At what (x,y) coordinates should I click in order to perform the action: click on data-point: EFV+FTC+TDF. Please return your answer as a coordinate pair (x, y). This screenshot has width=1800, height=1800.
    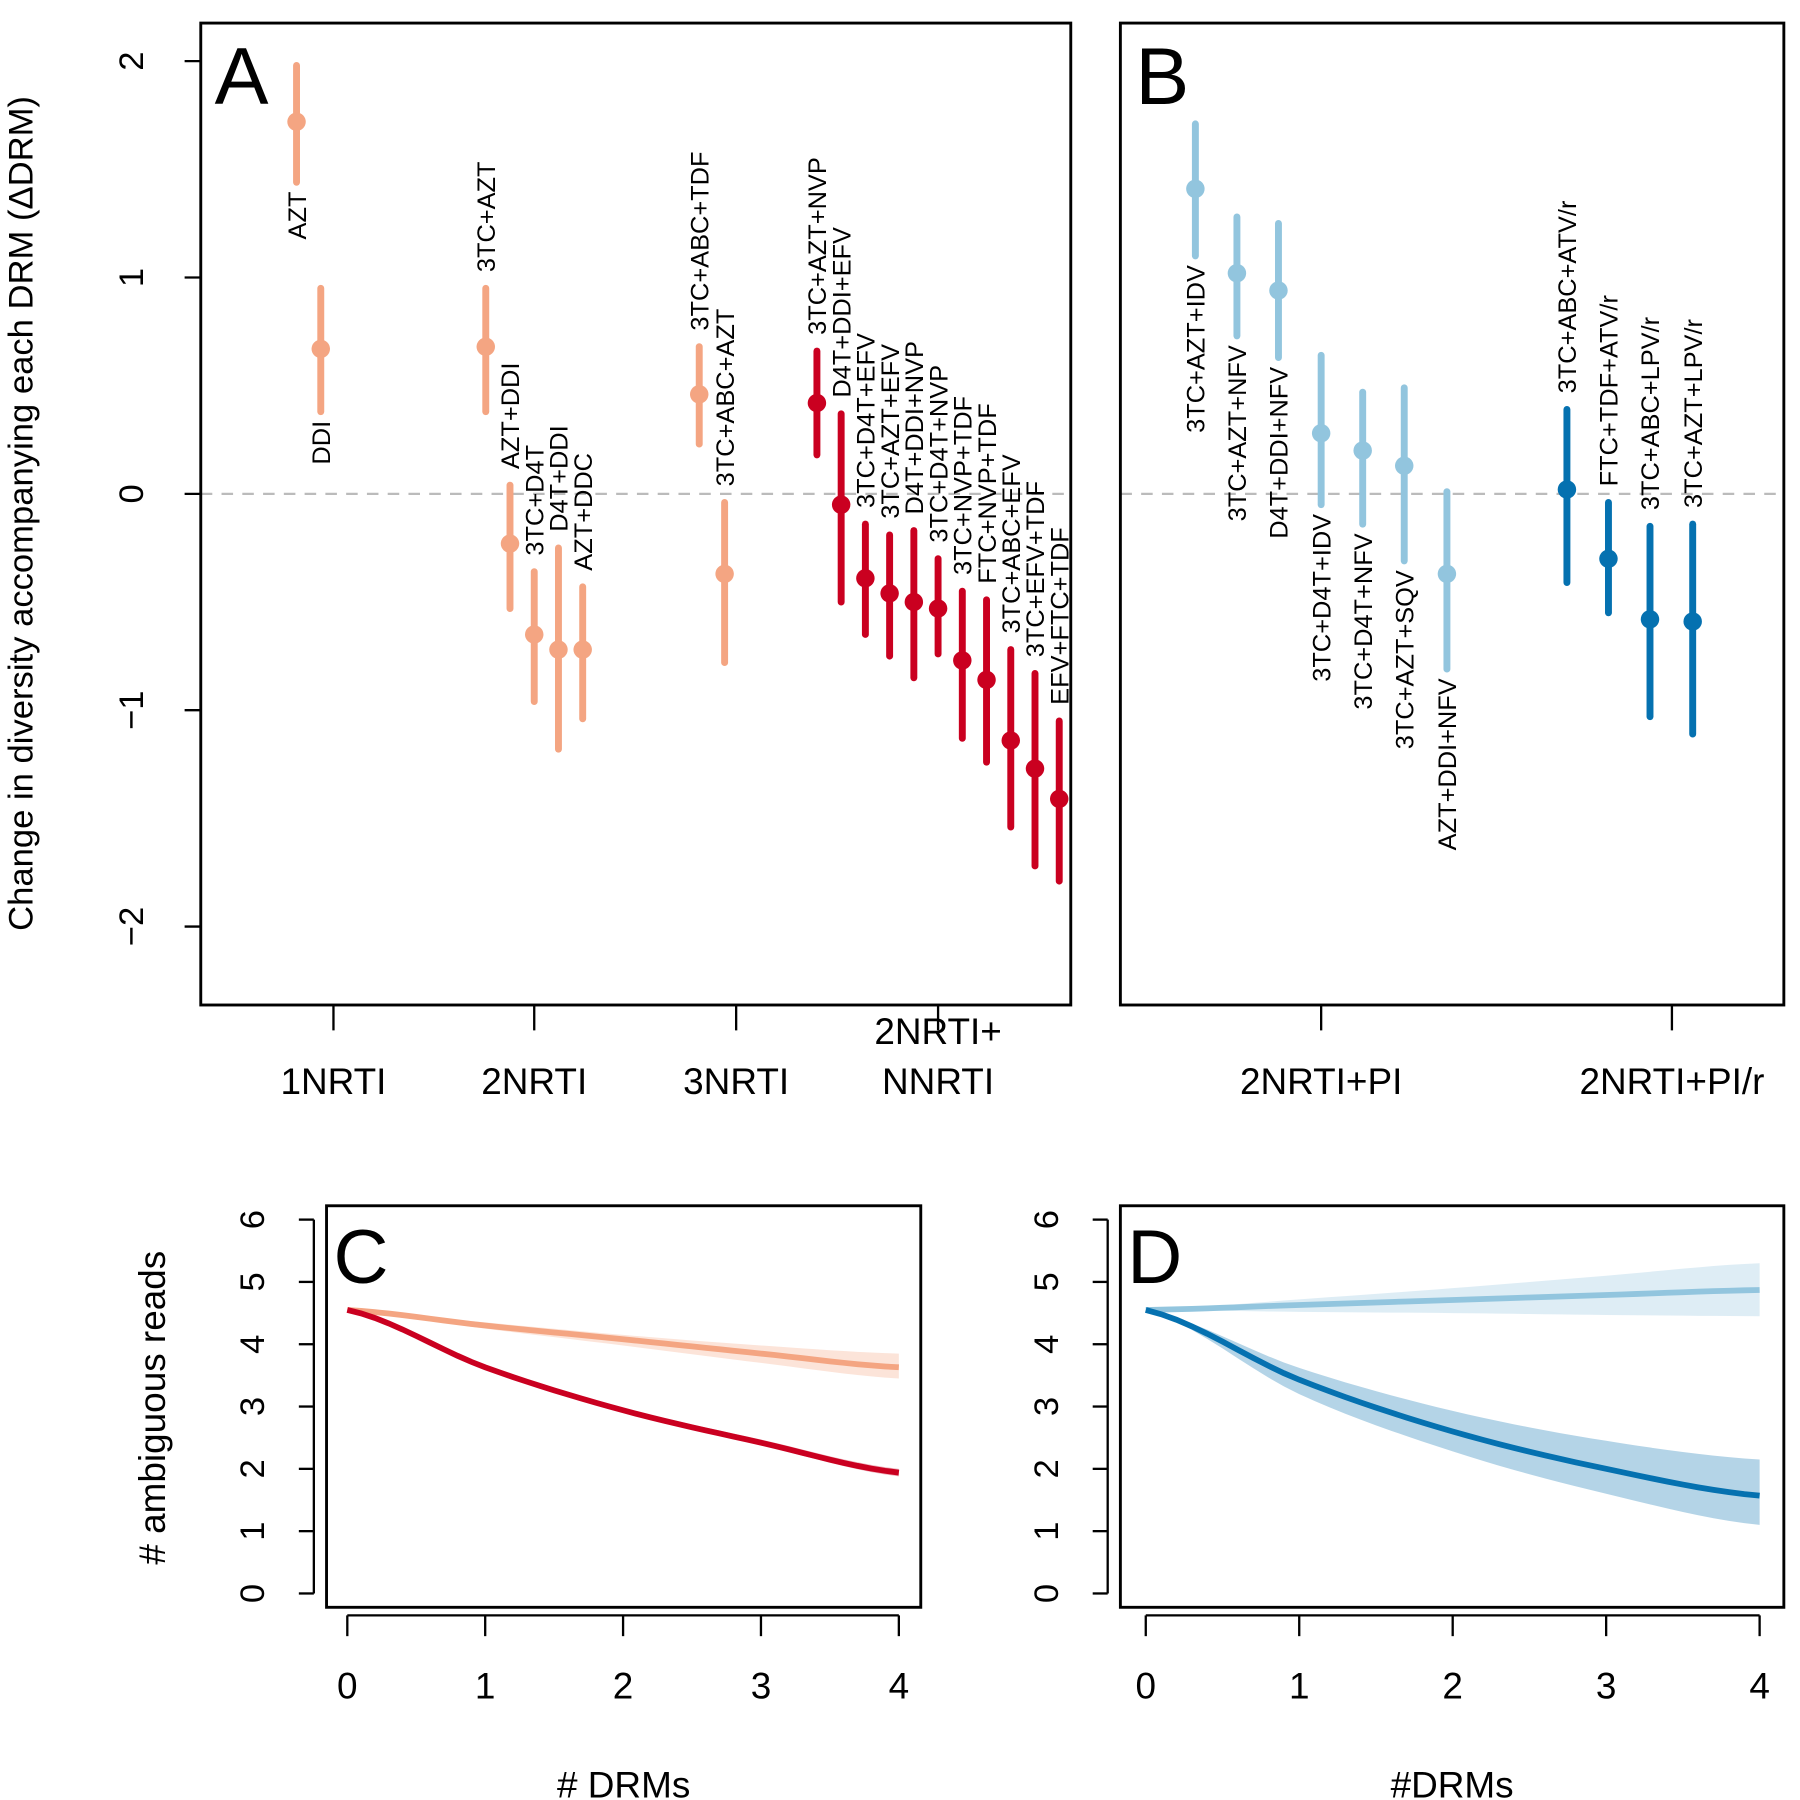
    Looking at the image, I should click on (1060, 706).